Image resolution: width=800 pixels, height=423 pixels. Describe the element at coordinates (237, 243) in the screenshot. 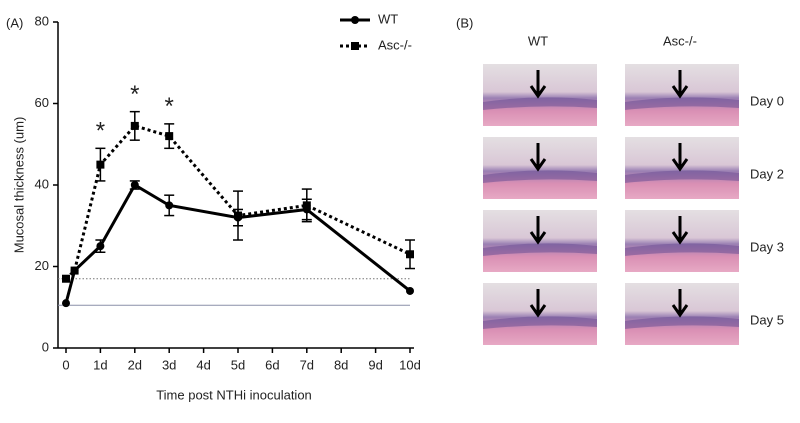

I see `series-line` at that location.